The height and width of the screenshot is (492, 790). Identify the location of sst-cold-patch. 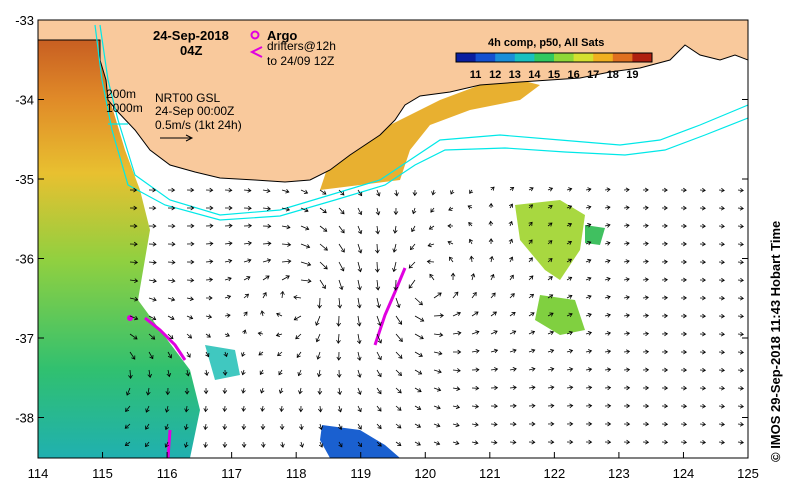
(360, 441).